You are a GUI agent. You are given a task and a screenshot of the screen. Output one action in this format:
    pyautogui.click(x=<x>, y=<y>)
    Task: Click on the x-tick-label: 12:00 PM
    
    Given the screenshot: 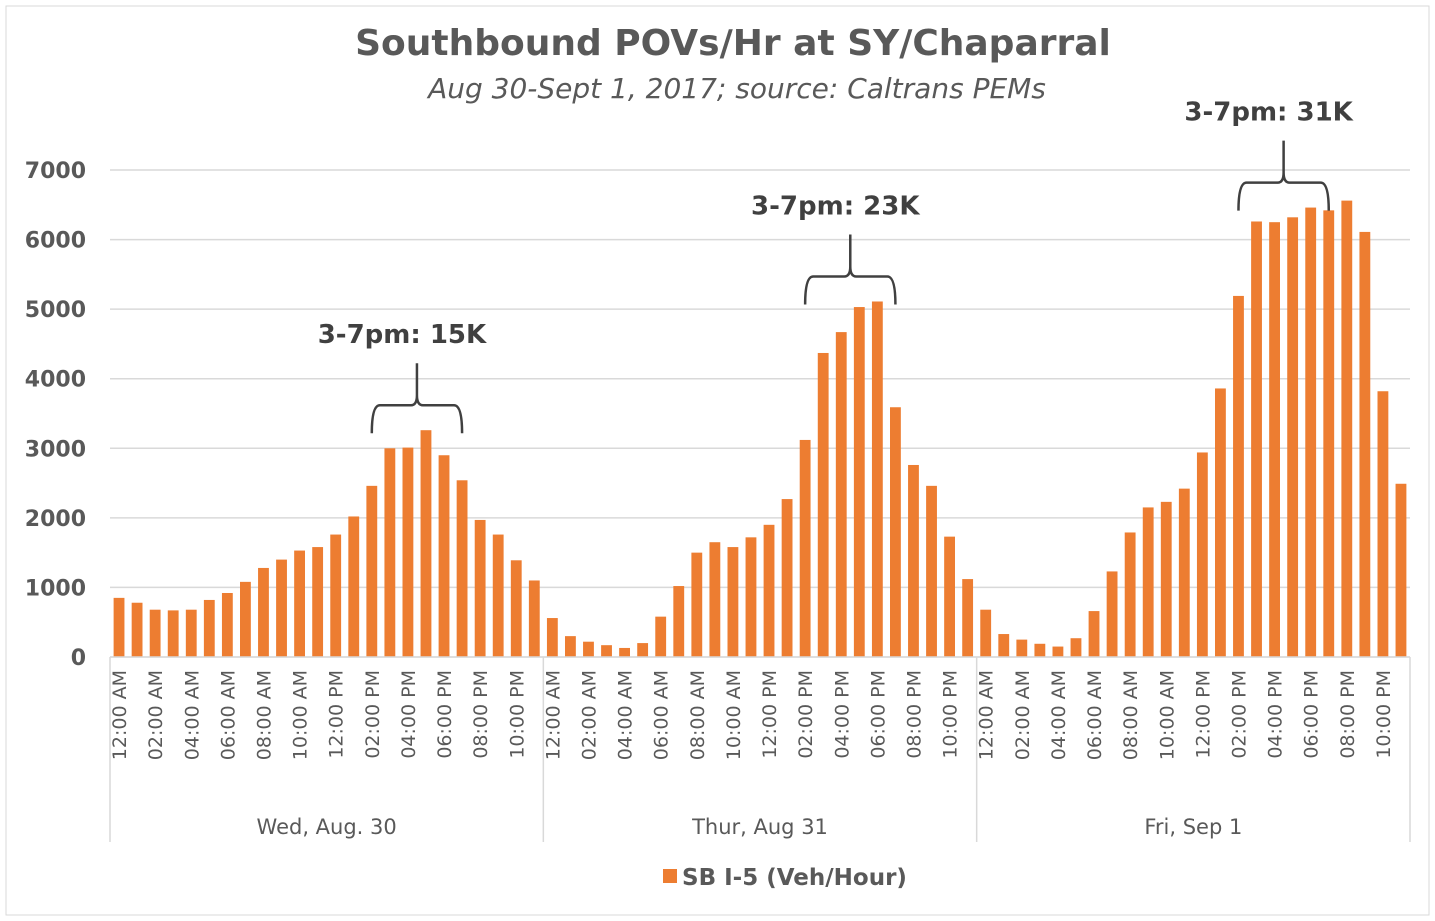 What is the action you would take?
    pyautogui.click(x=337, y=714)
    